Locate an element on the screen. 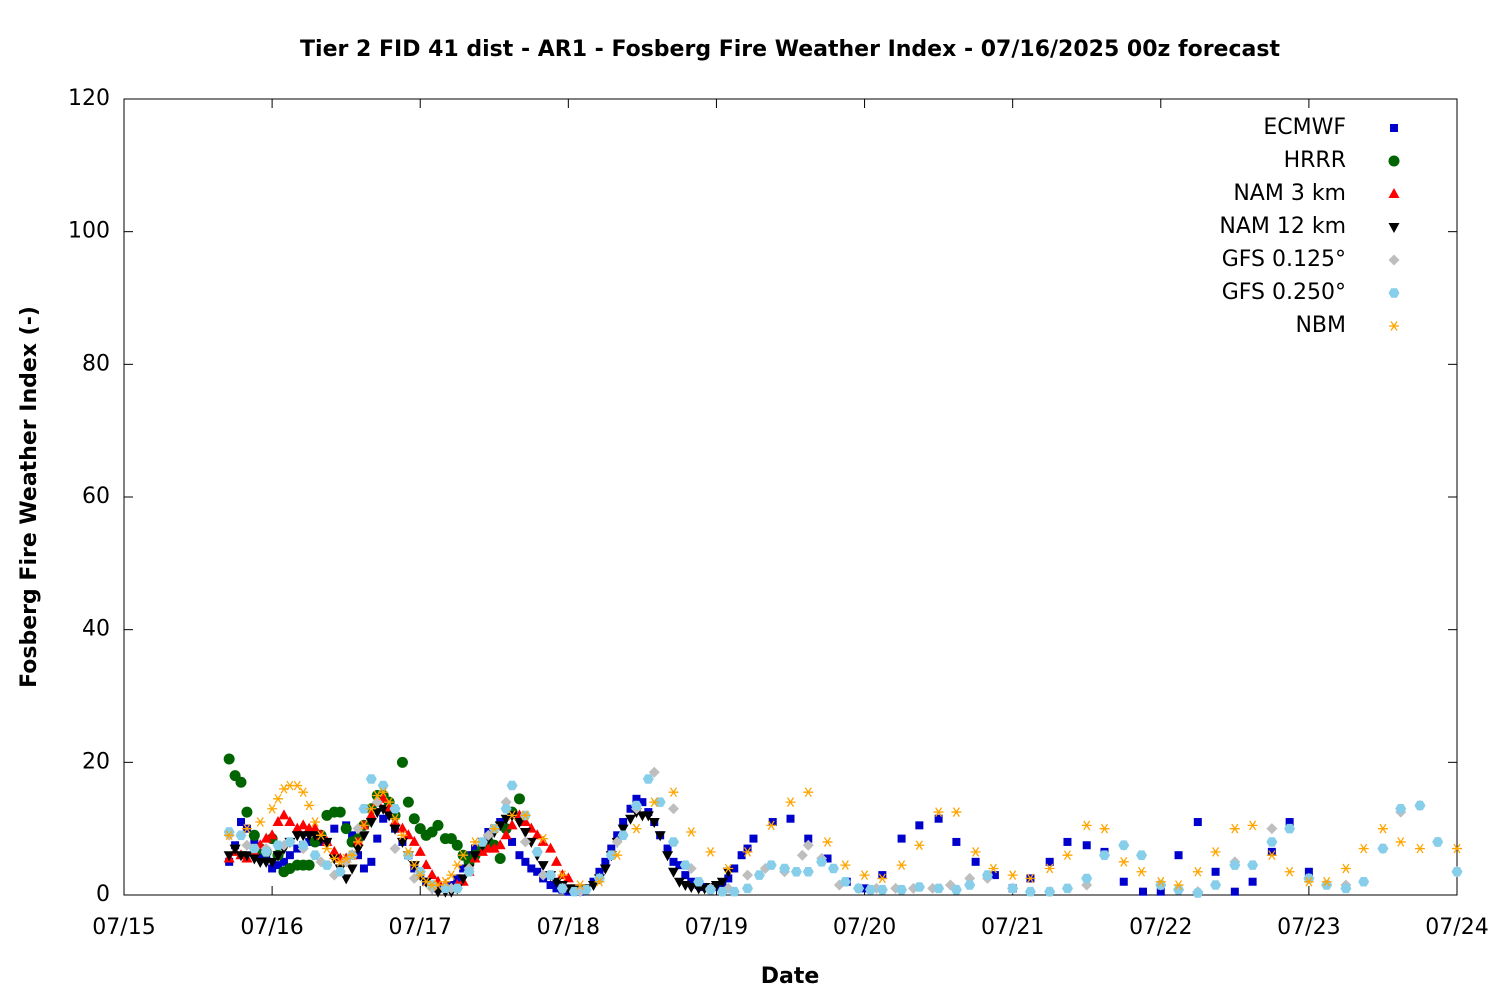 Image resolution: width=1500 pixels, height=1000 pixels. y-tick-label: 40 is located at coordinates (96, 629).